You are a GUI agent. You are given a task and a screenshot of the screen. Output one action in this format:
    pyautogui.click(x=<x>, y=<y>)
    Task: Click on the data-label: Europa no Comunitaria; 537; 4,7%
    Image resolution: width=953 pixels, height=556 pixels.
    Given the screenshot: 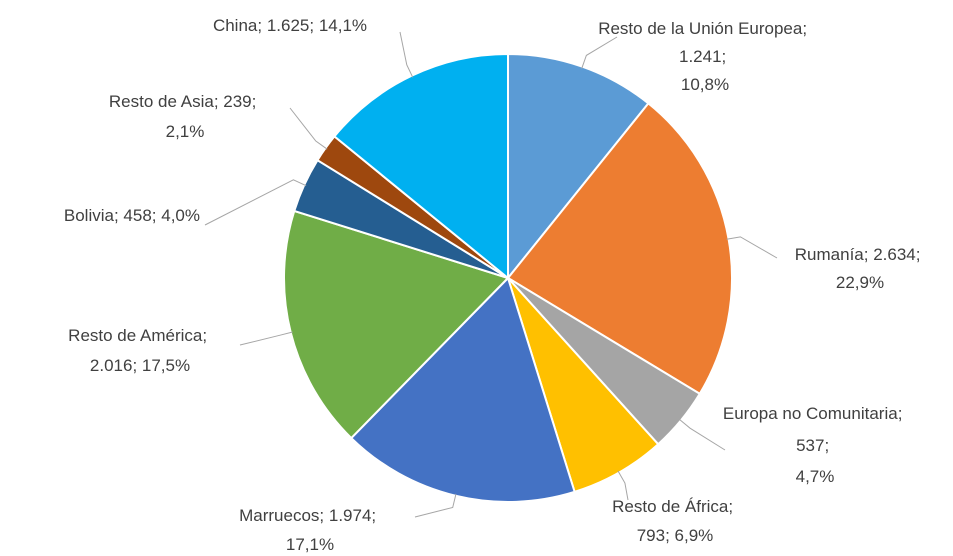 What is the action you would take?
    pyautogui.click(x=815, y=445)
    